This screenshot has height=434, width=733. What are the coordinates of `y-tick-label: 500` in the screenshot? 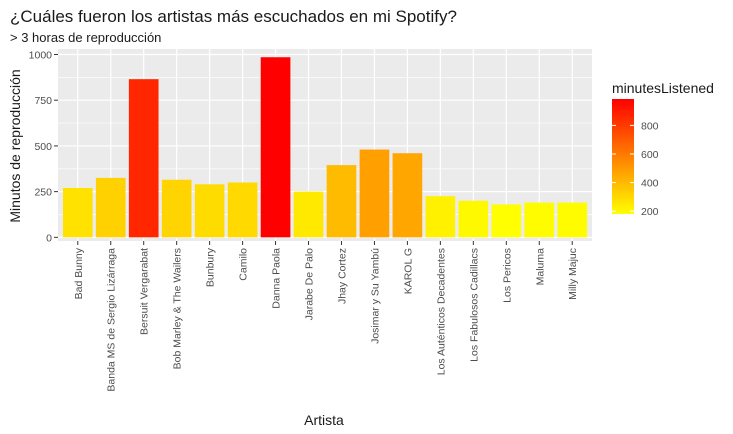 It's located at (43, 147).